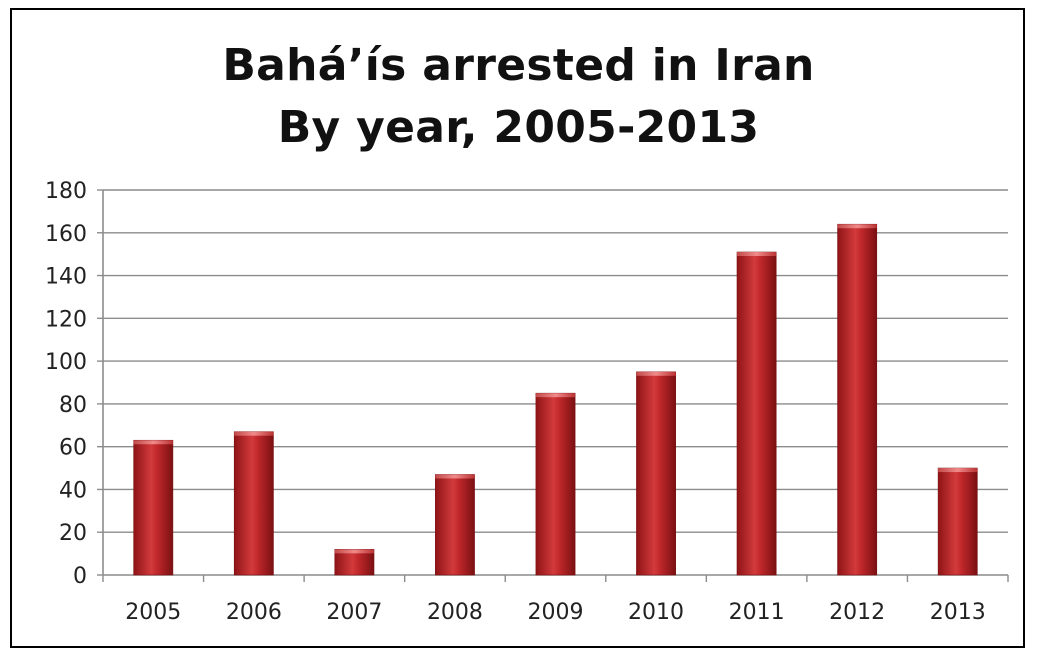  I want to click on y-tick-label: 20, so click(73, 533).